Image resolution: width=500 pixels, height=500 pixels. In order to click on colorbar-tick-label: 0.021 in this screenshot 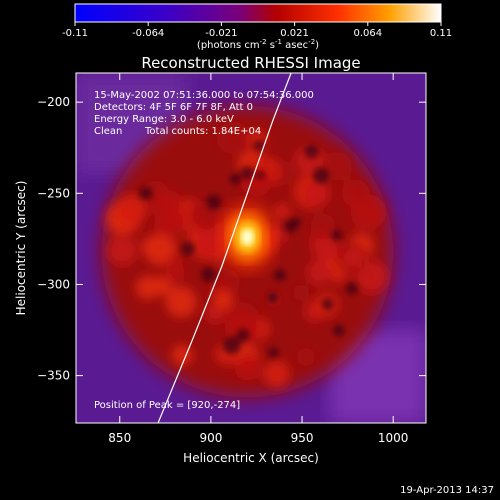, I will do `click(294, 33)`.